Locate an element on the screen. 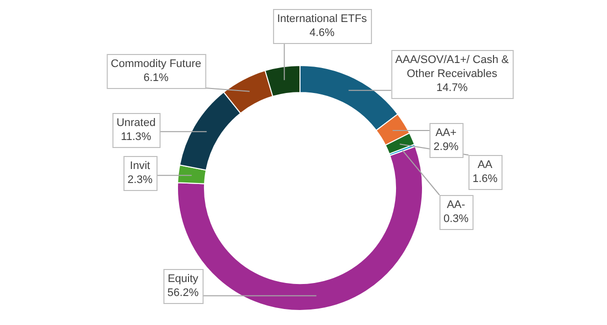  data-label: 2.3% is located at coordinates (140, 180).